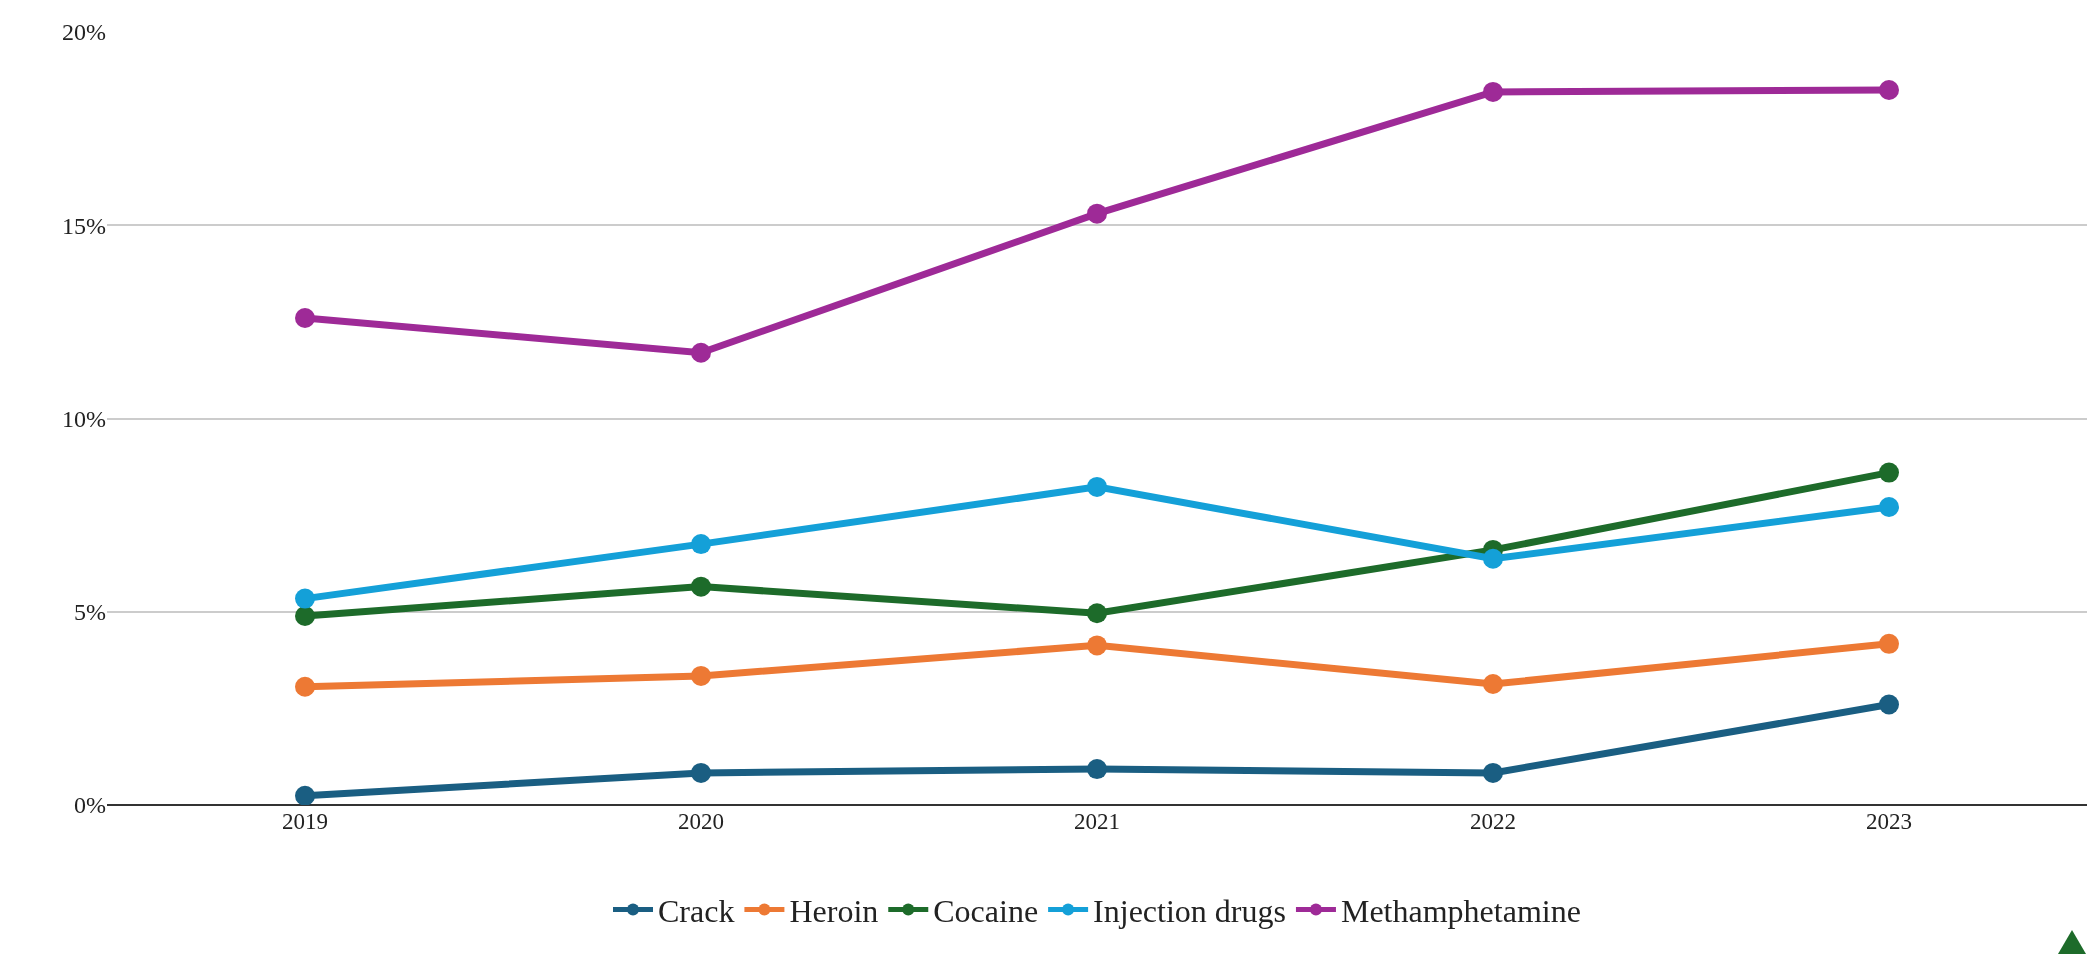 The image size is (2087, 954). Describe the element at coordinates (84, 418) in the screenshot. I see `y-tick-label: 10%` at that location.